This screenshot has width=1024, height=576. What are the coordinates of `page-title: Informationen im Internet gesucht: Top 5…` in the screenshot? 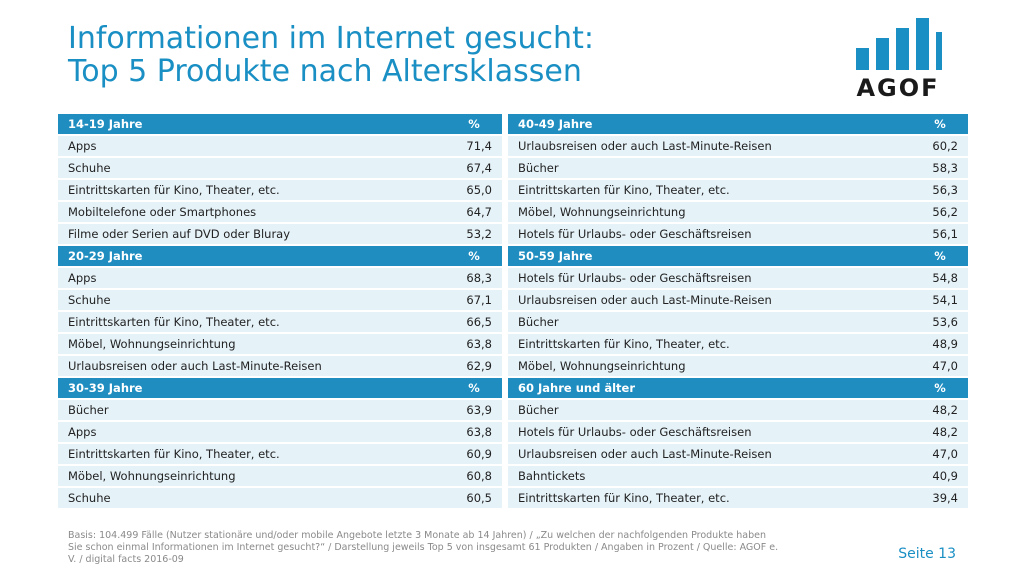 It's located at (331, 55).